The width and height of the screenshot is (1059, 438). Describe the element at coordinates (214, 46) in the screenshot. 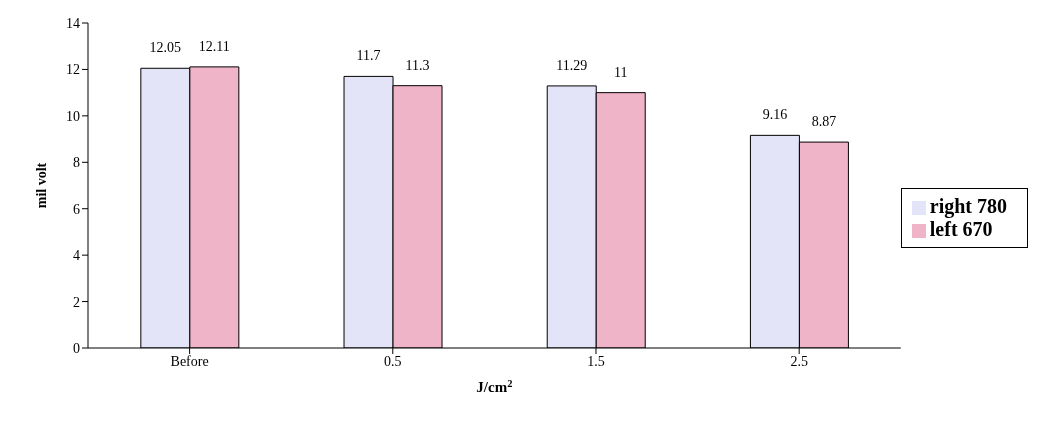

I see `data-label: 12.11` at that location.